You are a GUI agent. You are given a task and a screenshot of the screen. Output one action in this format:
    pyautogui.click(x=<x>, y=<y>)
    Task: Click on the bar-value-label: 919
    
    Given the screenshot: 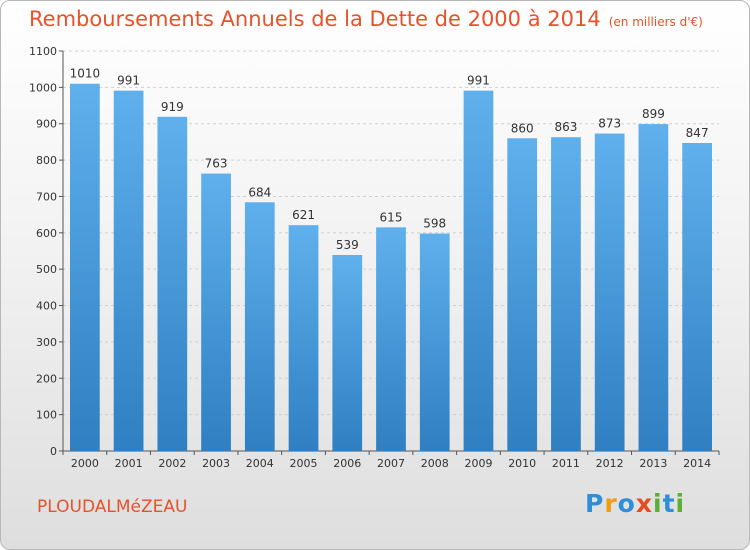 What is the action you would take?
    pyautogui.click(x=172, y=107)
    